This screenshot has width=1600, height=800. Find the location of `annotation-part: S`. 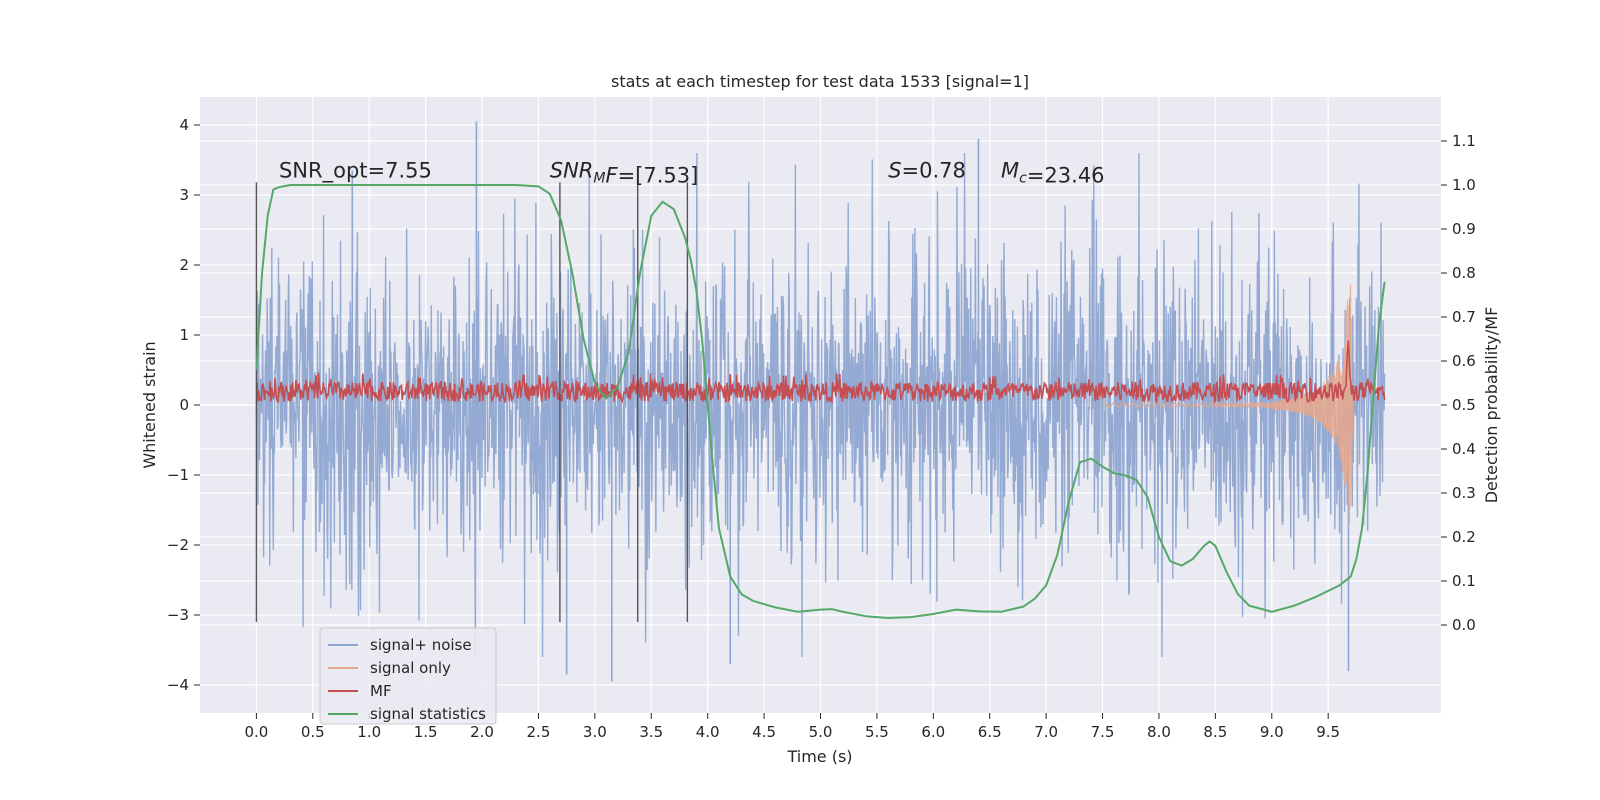

annotation-part: S is located at coordinates (894, 171).